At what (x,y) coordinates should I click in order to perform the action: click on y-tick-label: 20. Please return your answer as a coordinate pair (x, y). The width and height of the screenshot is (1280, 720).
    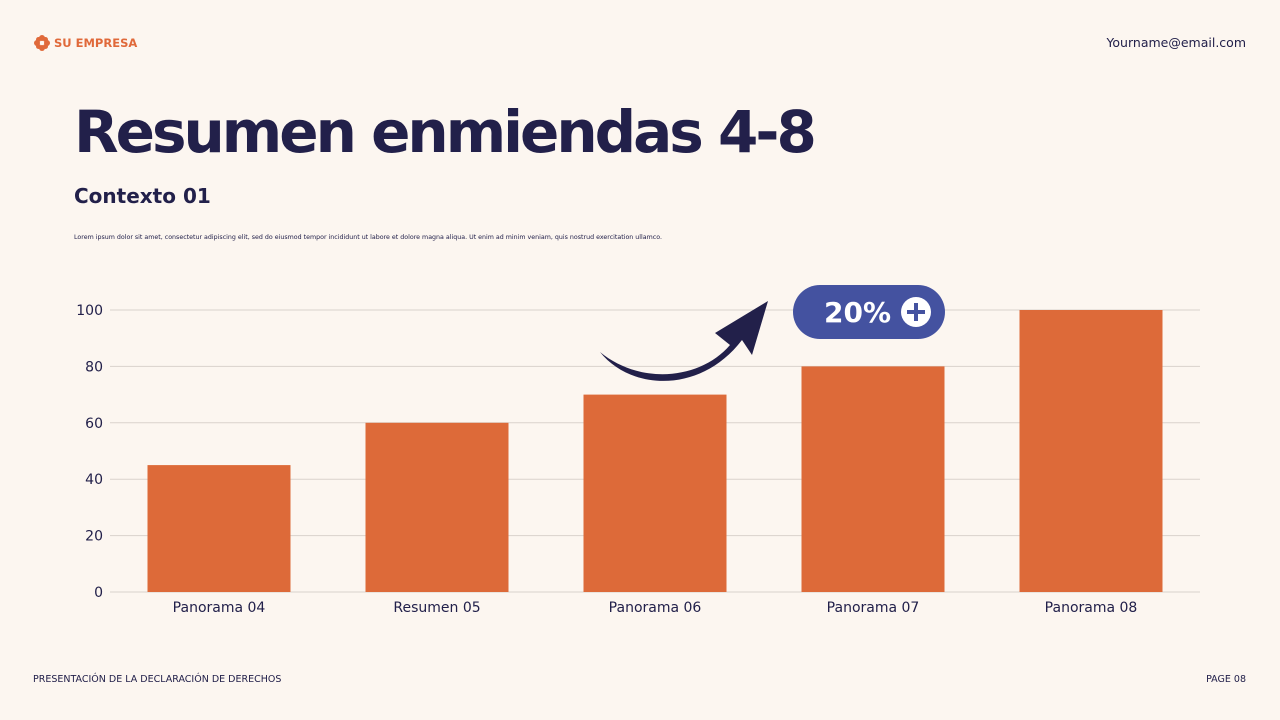
    Looking at the image, I should click on (94, 537).